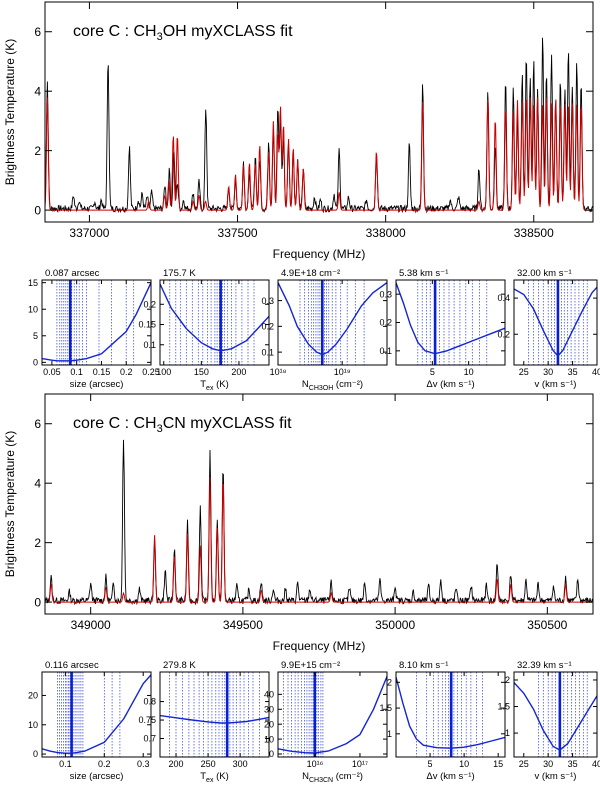 The height and width of the screenshot is (786, 600). Describe the element at coordinates (163, 372) in the screenshot. I see `x-tick-label: 100` at that location.